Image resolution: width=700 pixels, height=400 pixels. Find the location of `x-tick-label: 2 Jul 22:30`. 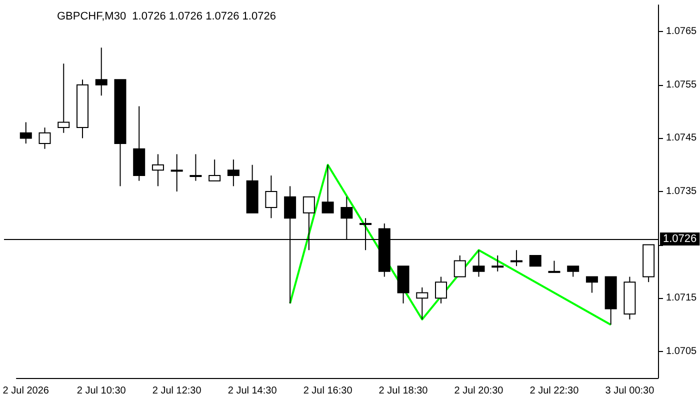

x-tick-label: 2 Jul 22:30 is located at coordinates (555, 391).